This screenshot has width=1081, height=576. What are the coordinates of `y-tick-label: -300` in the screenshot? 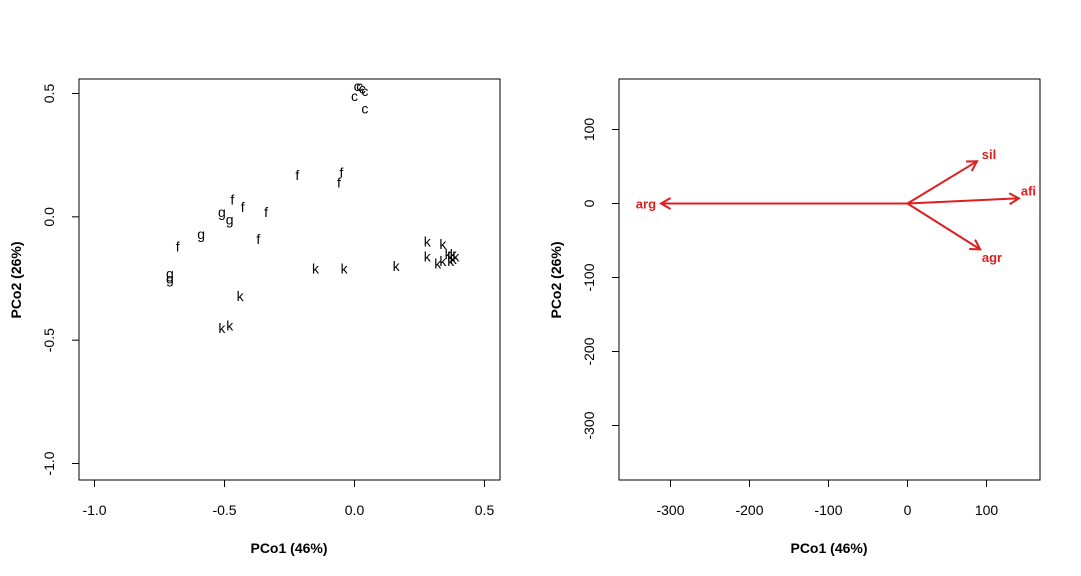 It's located at (589, 425).